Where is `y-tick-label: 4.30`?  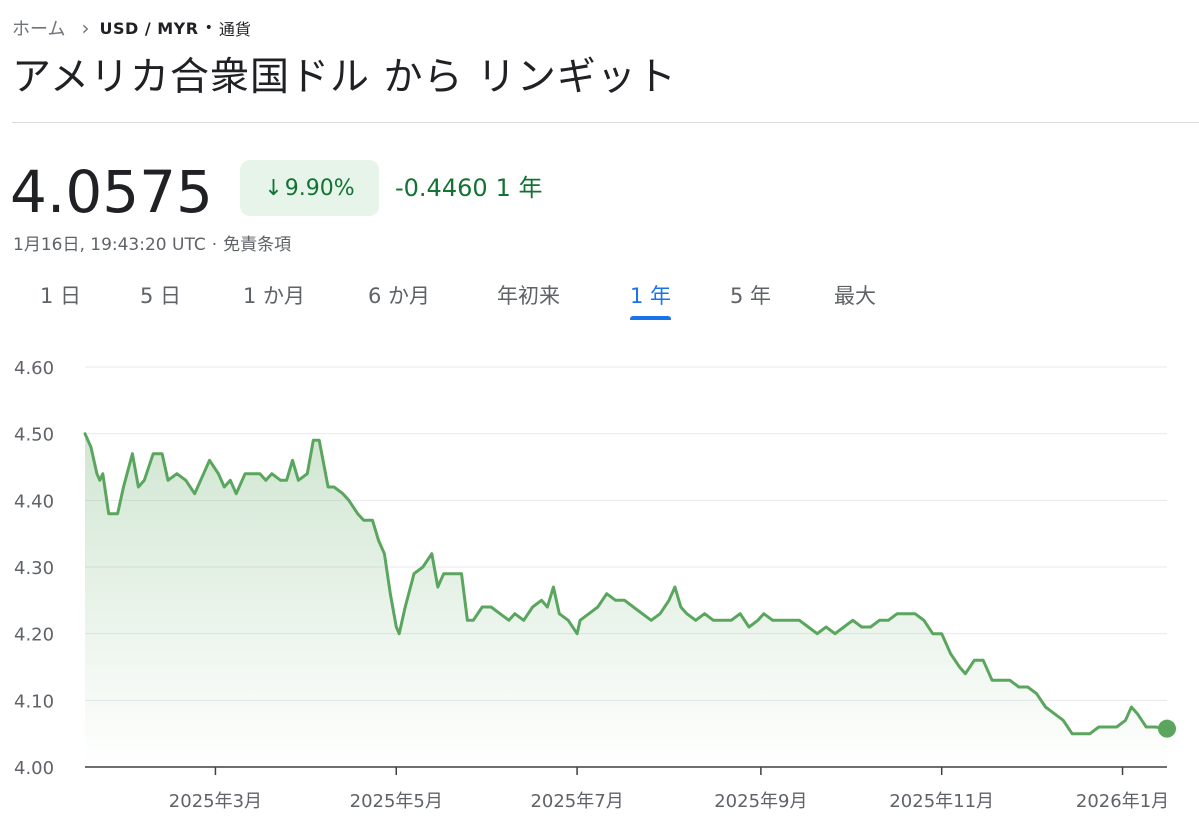
y-tick-label: 4.30 is located at coordinates (34, 568).